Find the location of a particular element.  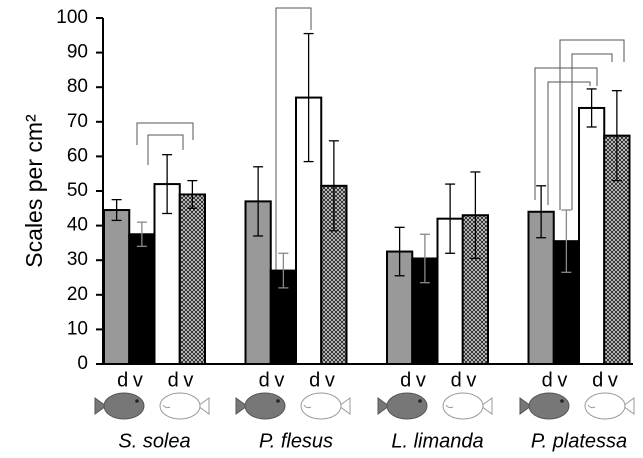

fish-icons is located at coordinates (364, 406).